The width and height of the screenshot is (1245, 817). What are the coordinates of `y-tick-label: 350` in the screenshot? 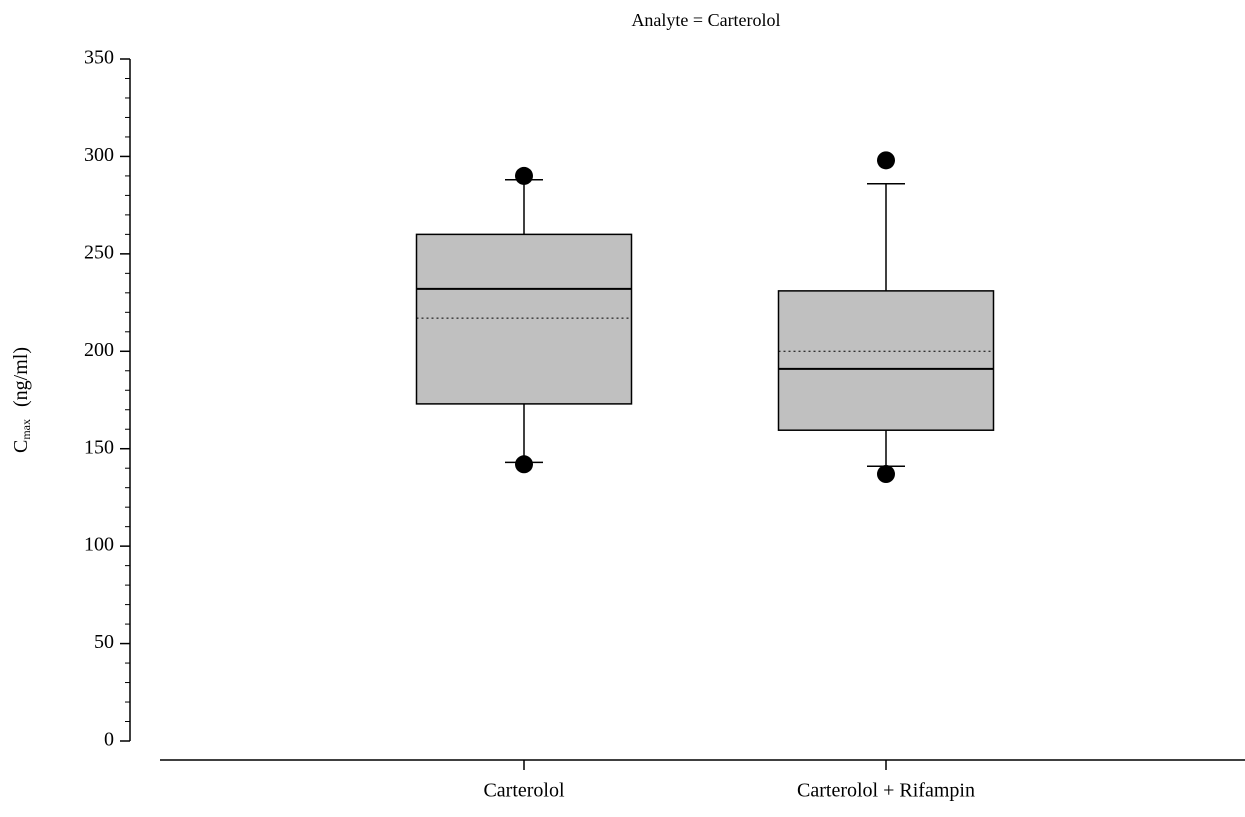 It's located at (99, 58).